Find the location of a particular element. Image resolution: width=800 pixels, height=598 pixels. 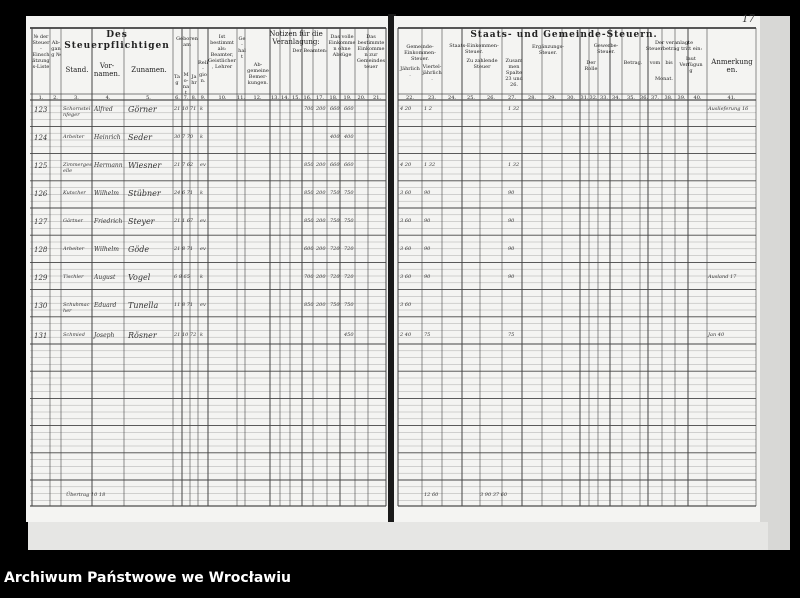

column-number: 31. is located at coordinates (584, 98).